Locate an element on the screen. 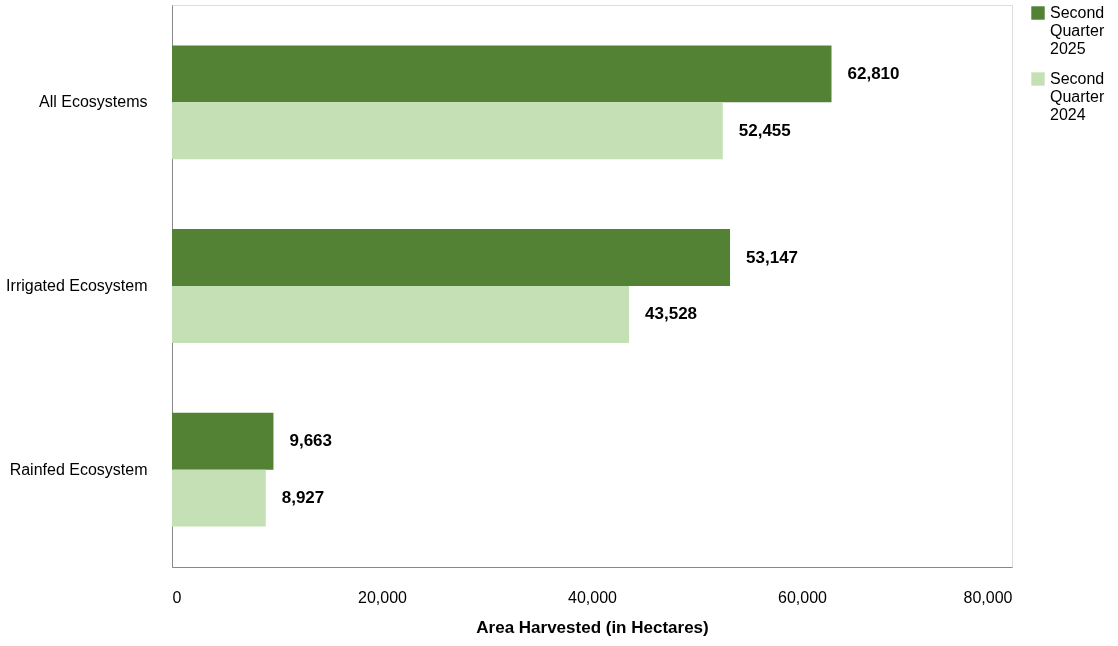 The height and width of the screenshot is (646, 1118). x-tick-label: 0 is located at coordinates (177, 597).